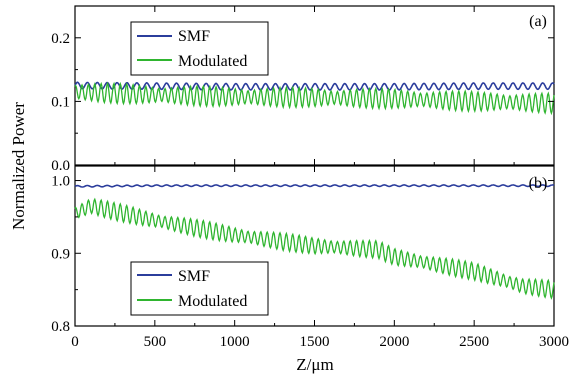  What do you see at coordinates (18, 166) in the screenshot?
I see `y-axis-title: Normalized Power` at bounding box center [18, 166].